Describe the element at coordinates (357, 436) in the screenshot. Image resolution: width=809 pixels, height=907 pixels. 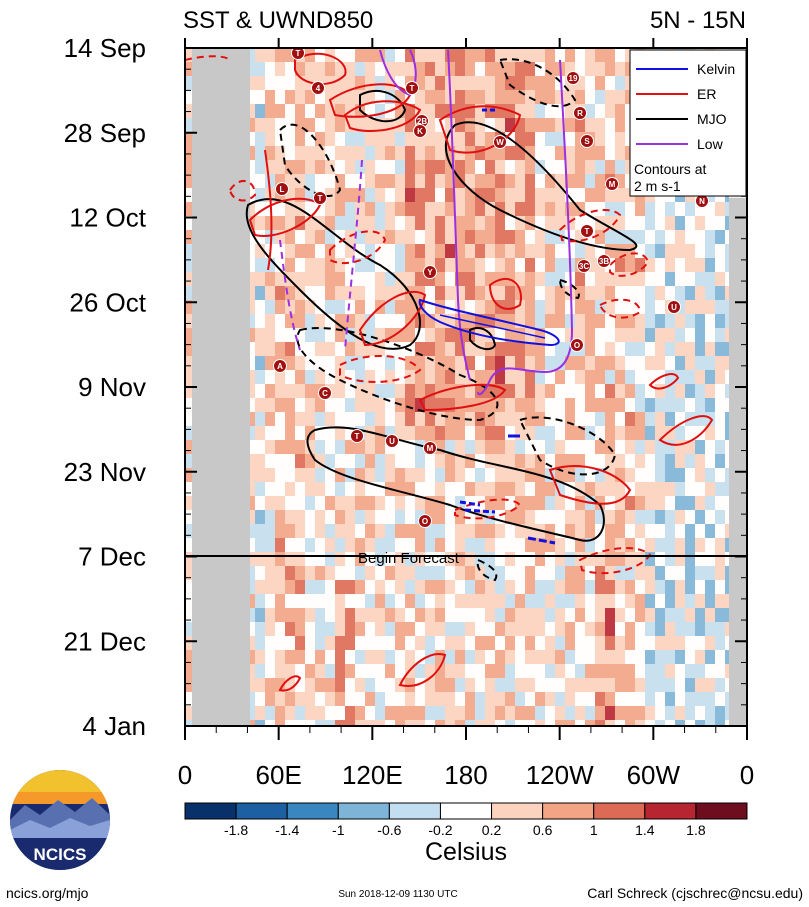
I see `storm-marker-label: T` at that location.